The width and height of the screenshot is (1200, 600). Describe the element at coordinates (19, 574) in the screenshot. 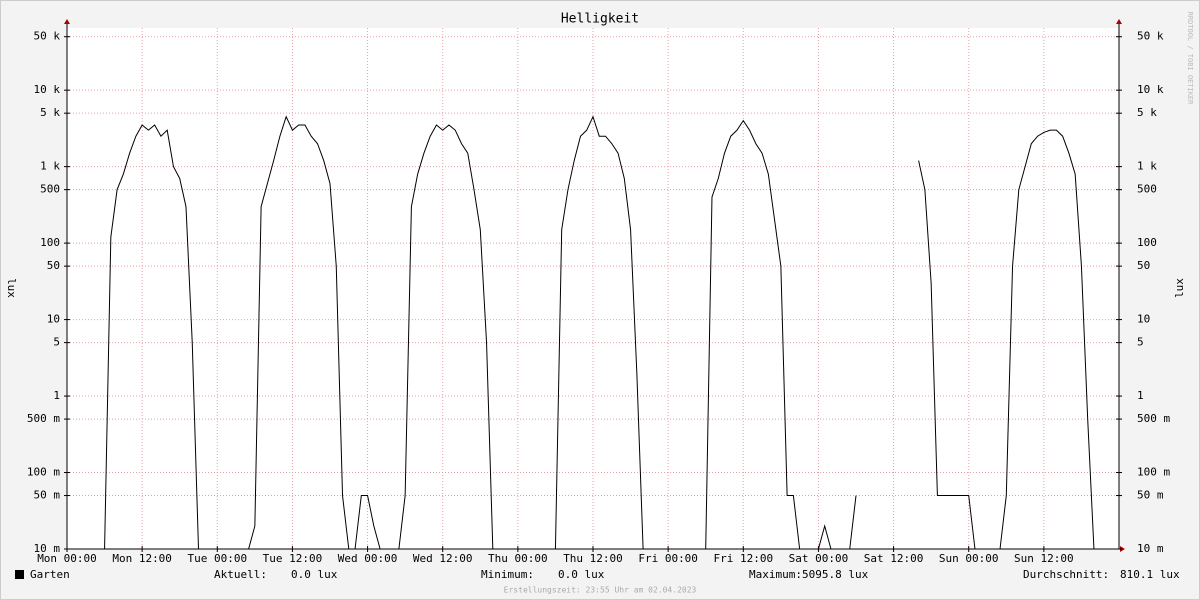

I see `legend-swatch` at that location.